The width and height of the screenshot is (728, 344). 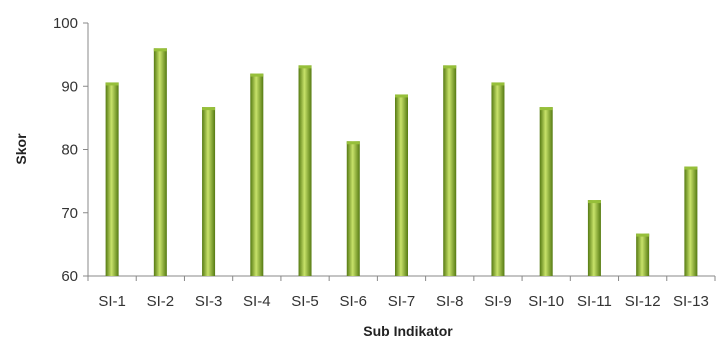 What do you see at coordinates (546, 301) in the screenshot?
I see `x-tick-label: SI-10` at bounding box center [546, 301].